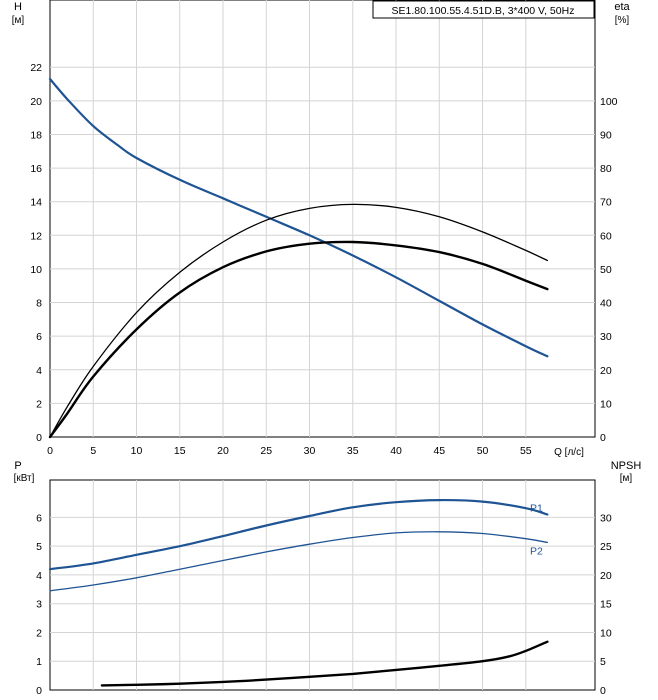  Describe the element at coordinates (483, 451) in the screenshot. I see `x-tick-label: 50` at that location.